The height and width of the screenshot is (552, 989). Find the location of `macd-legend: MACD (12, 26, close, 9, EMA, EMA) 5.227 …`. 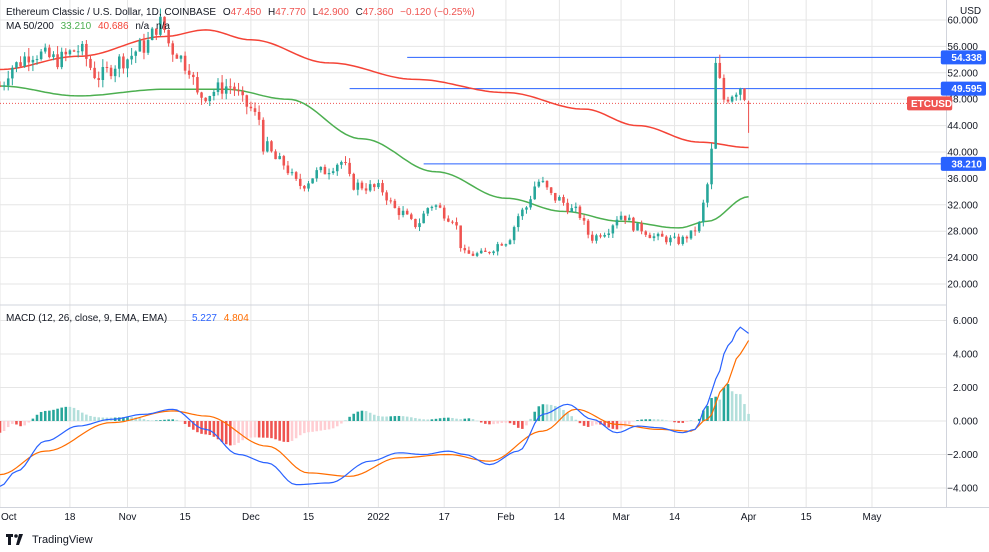

macd-legend: MACD (12, 26, close, 9, EMA, EMA) 5.227 … is located at coordinates (127, 318).